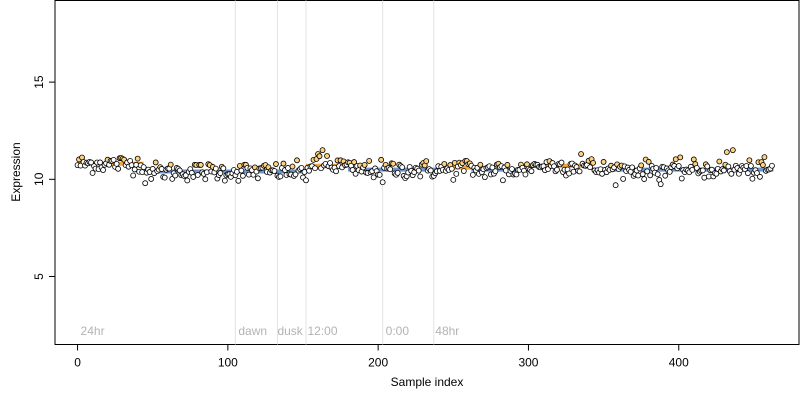  I want to click on x-axis-title: Sample index, so click(427, 382).